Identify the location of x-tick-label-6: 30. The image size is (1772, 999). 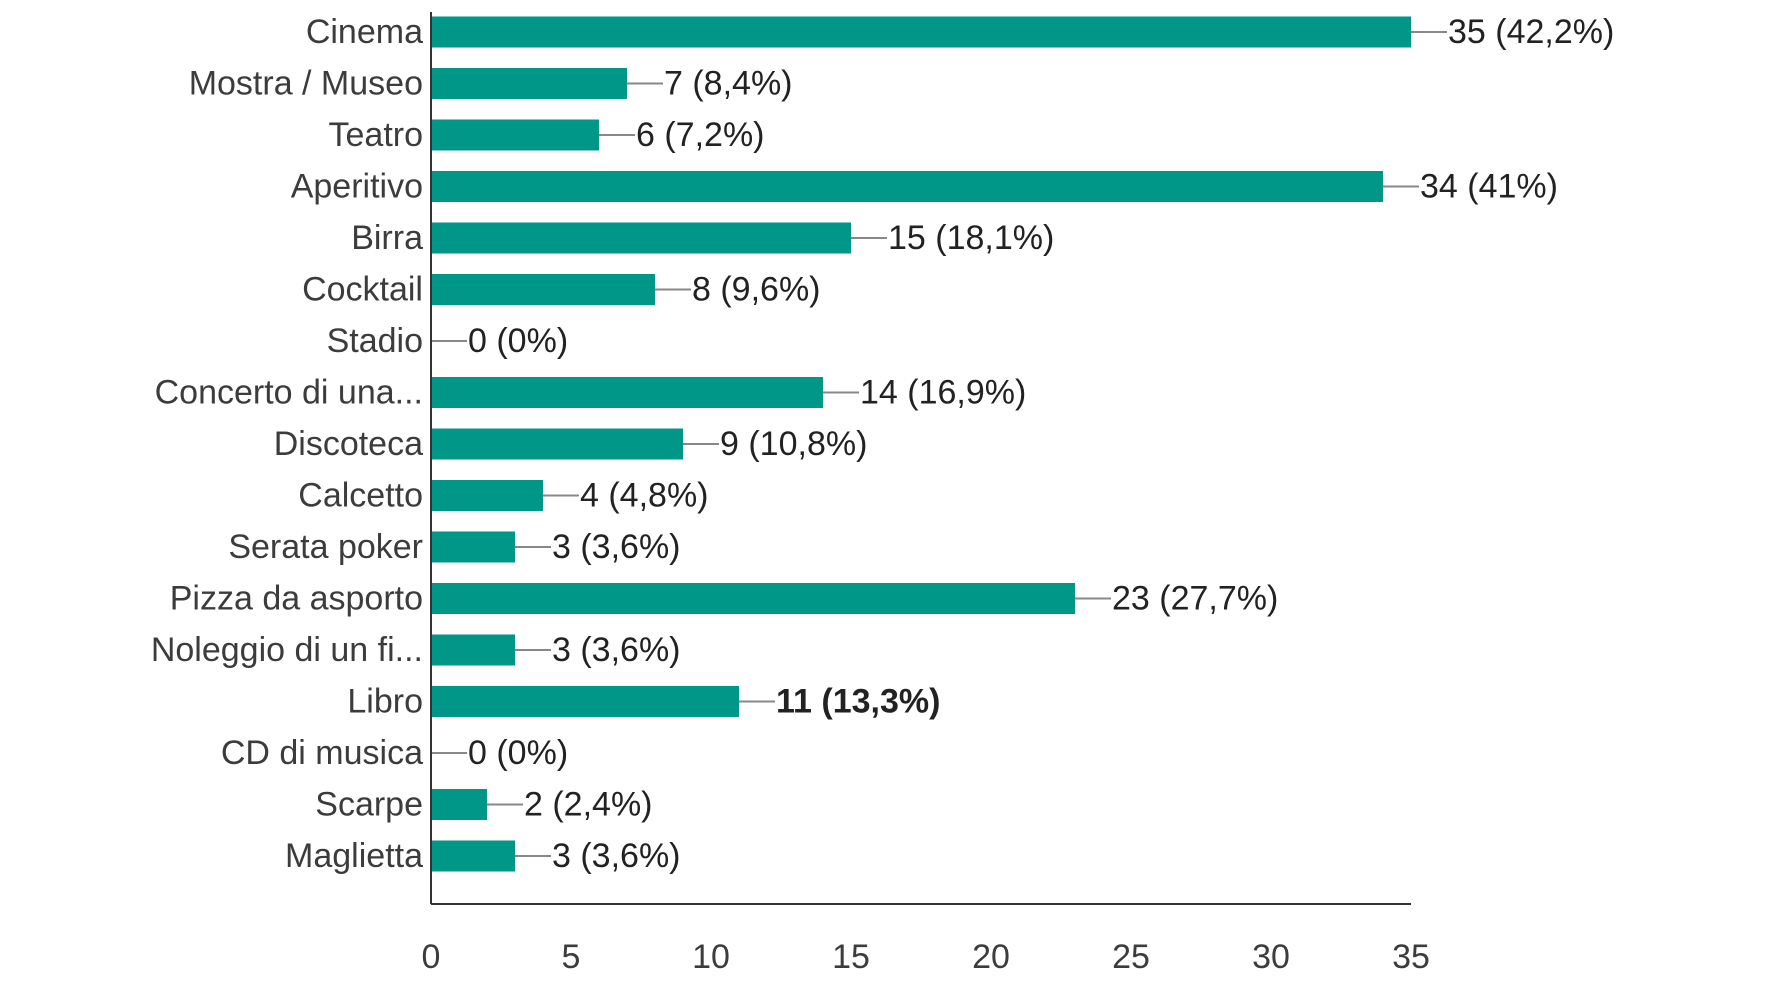
(1271, 957).